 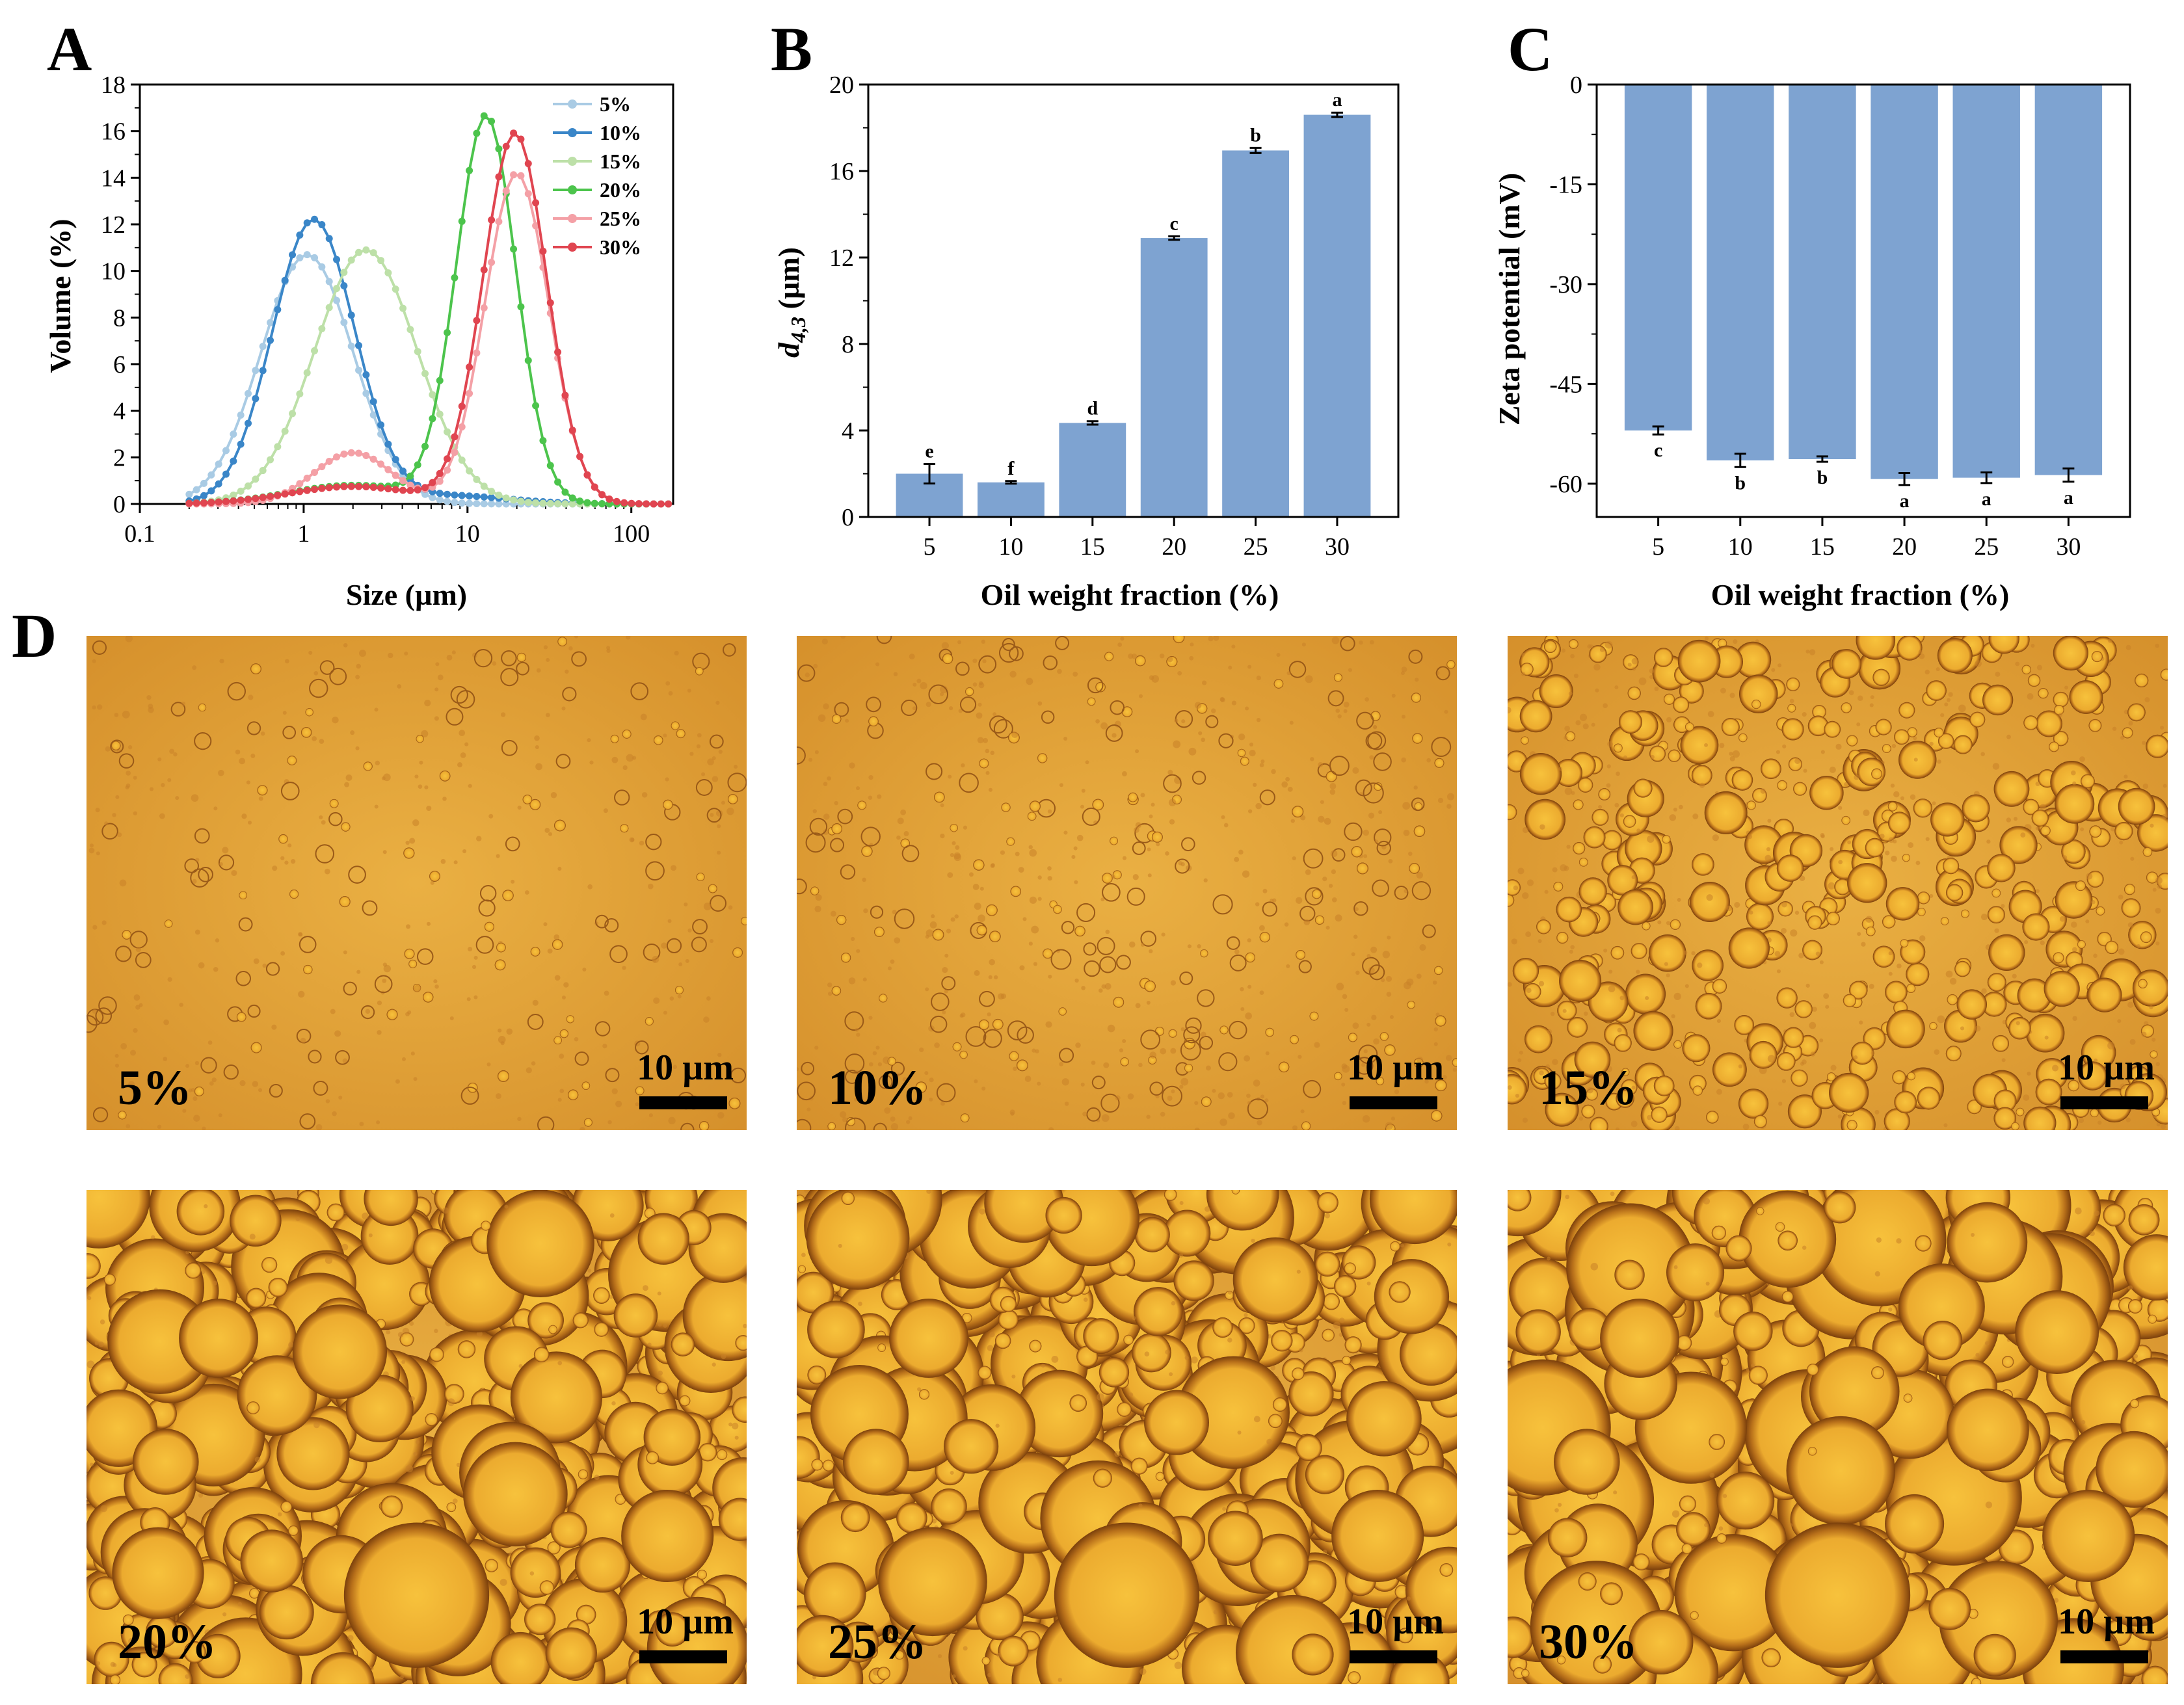 What do you see at coordinates (572, 247) in the screenshot?
I see `chart-a-legend-marker` at bounding box center [572, 247].